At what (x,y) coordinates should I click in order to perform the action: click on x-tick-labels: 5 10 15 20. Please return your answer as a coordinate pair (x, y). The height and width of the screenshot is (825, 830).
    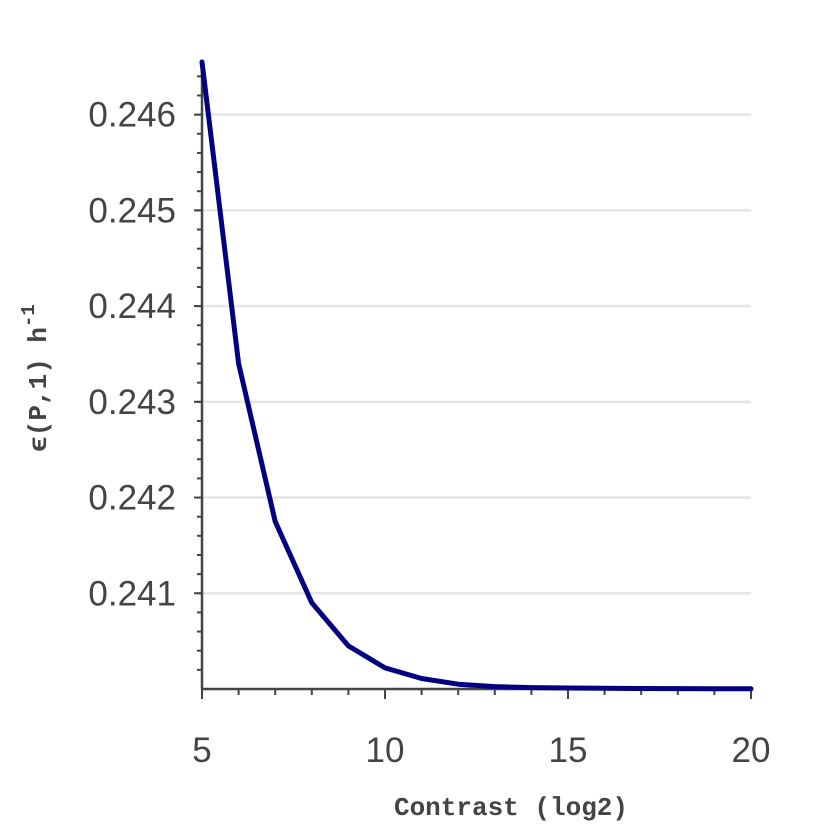
    Looking at the image, I should click on (481, 750).